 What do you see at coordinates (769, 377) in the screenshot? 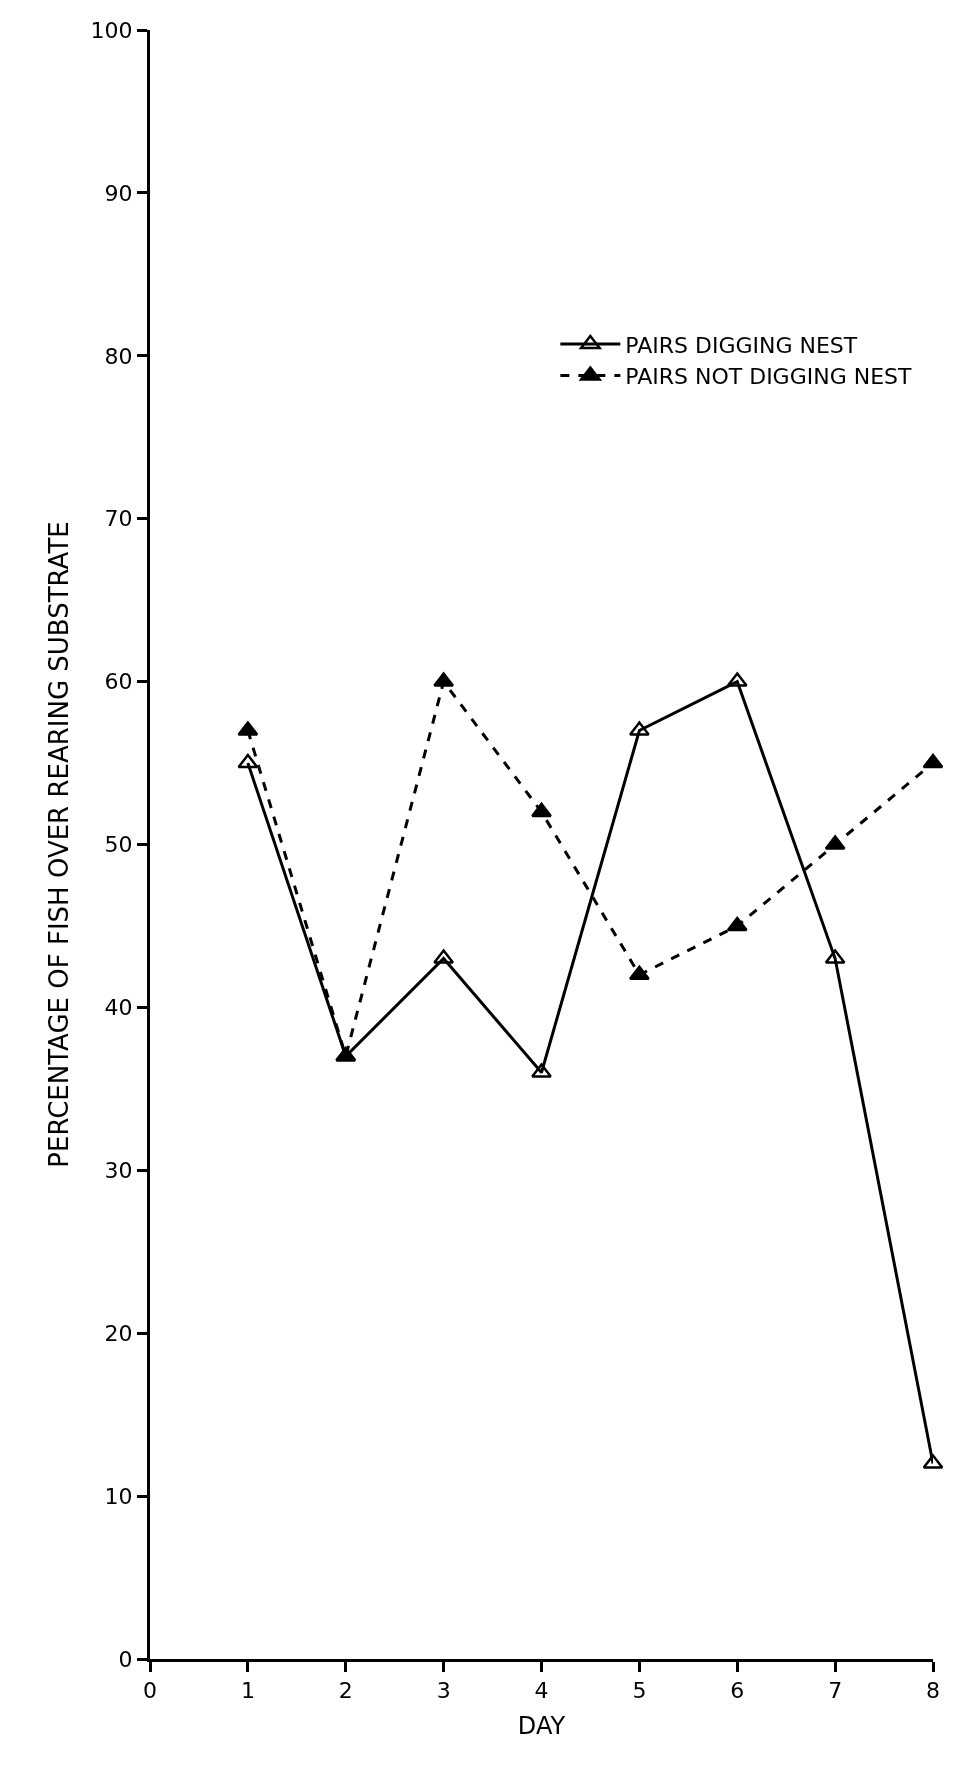
I see `legend-label: PAIRS NOT DIGGING NEST` at bounding box center [769, 377].